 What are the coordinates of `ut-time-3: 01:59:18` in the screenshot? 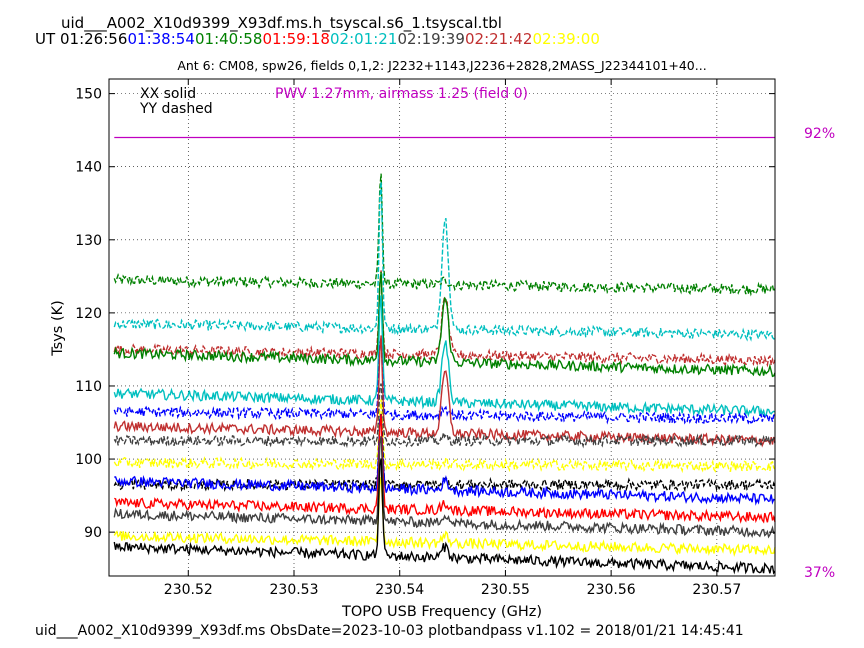 It's located at (296, 39).